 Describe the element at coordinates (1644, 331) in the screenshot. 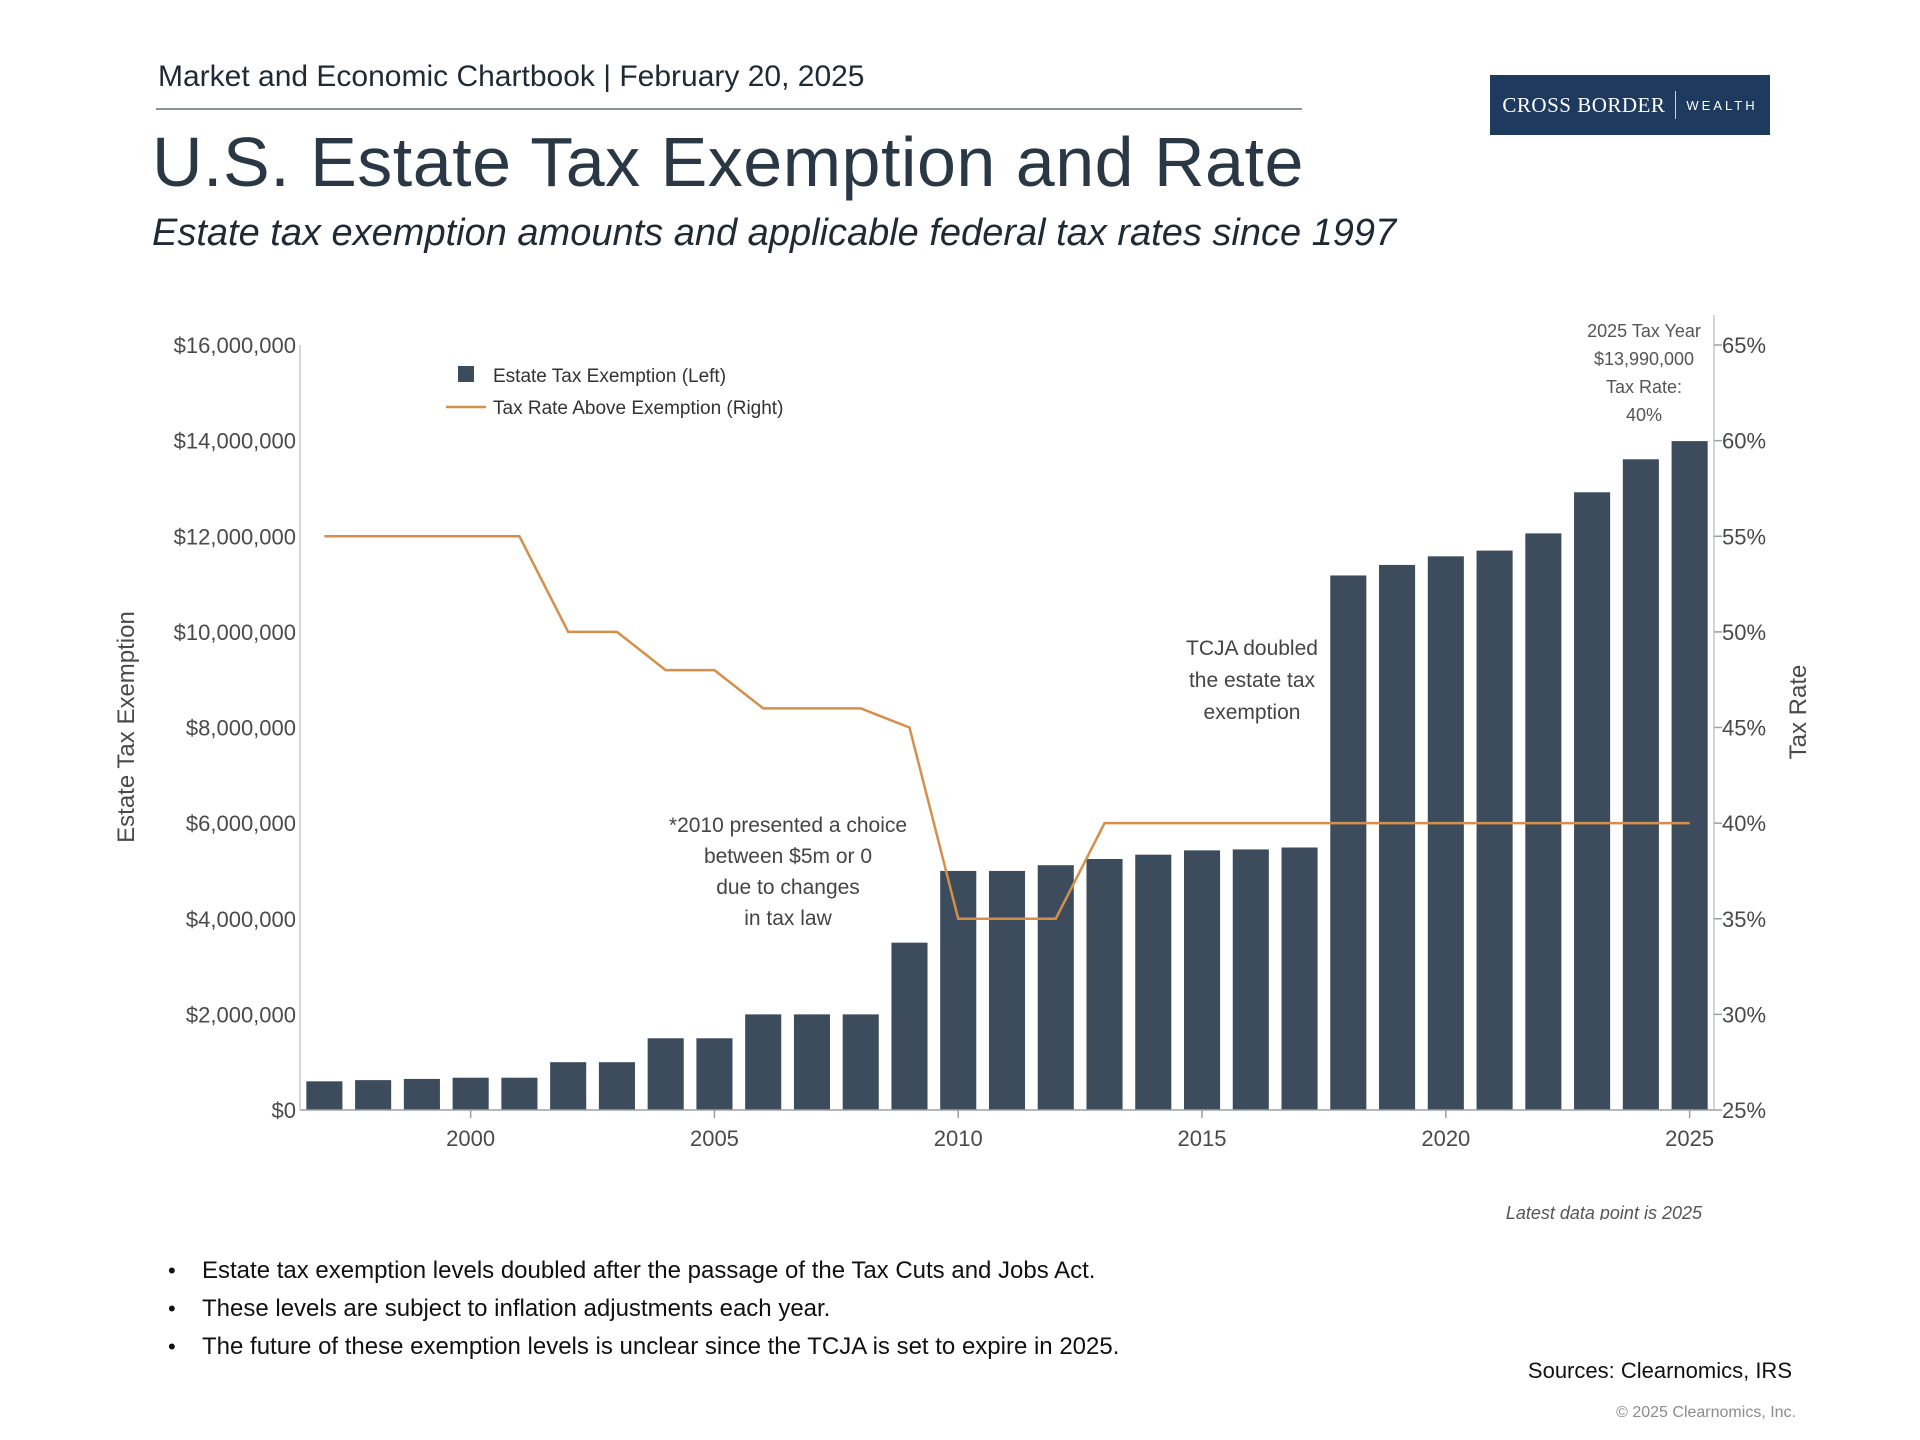

I see `callout-2025-line: 2025 Tax Year` at that location.